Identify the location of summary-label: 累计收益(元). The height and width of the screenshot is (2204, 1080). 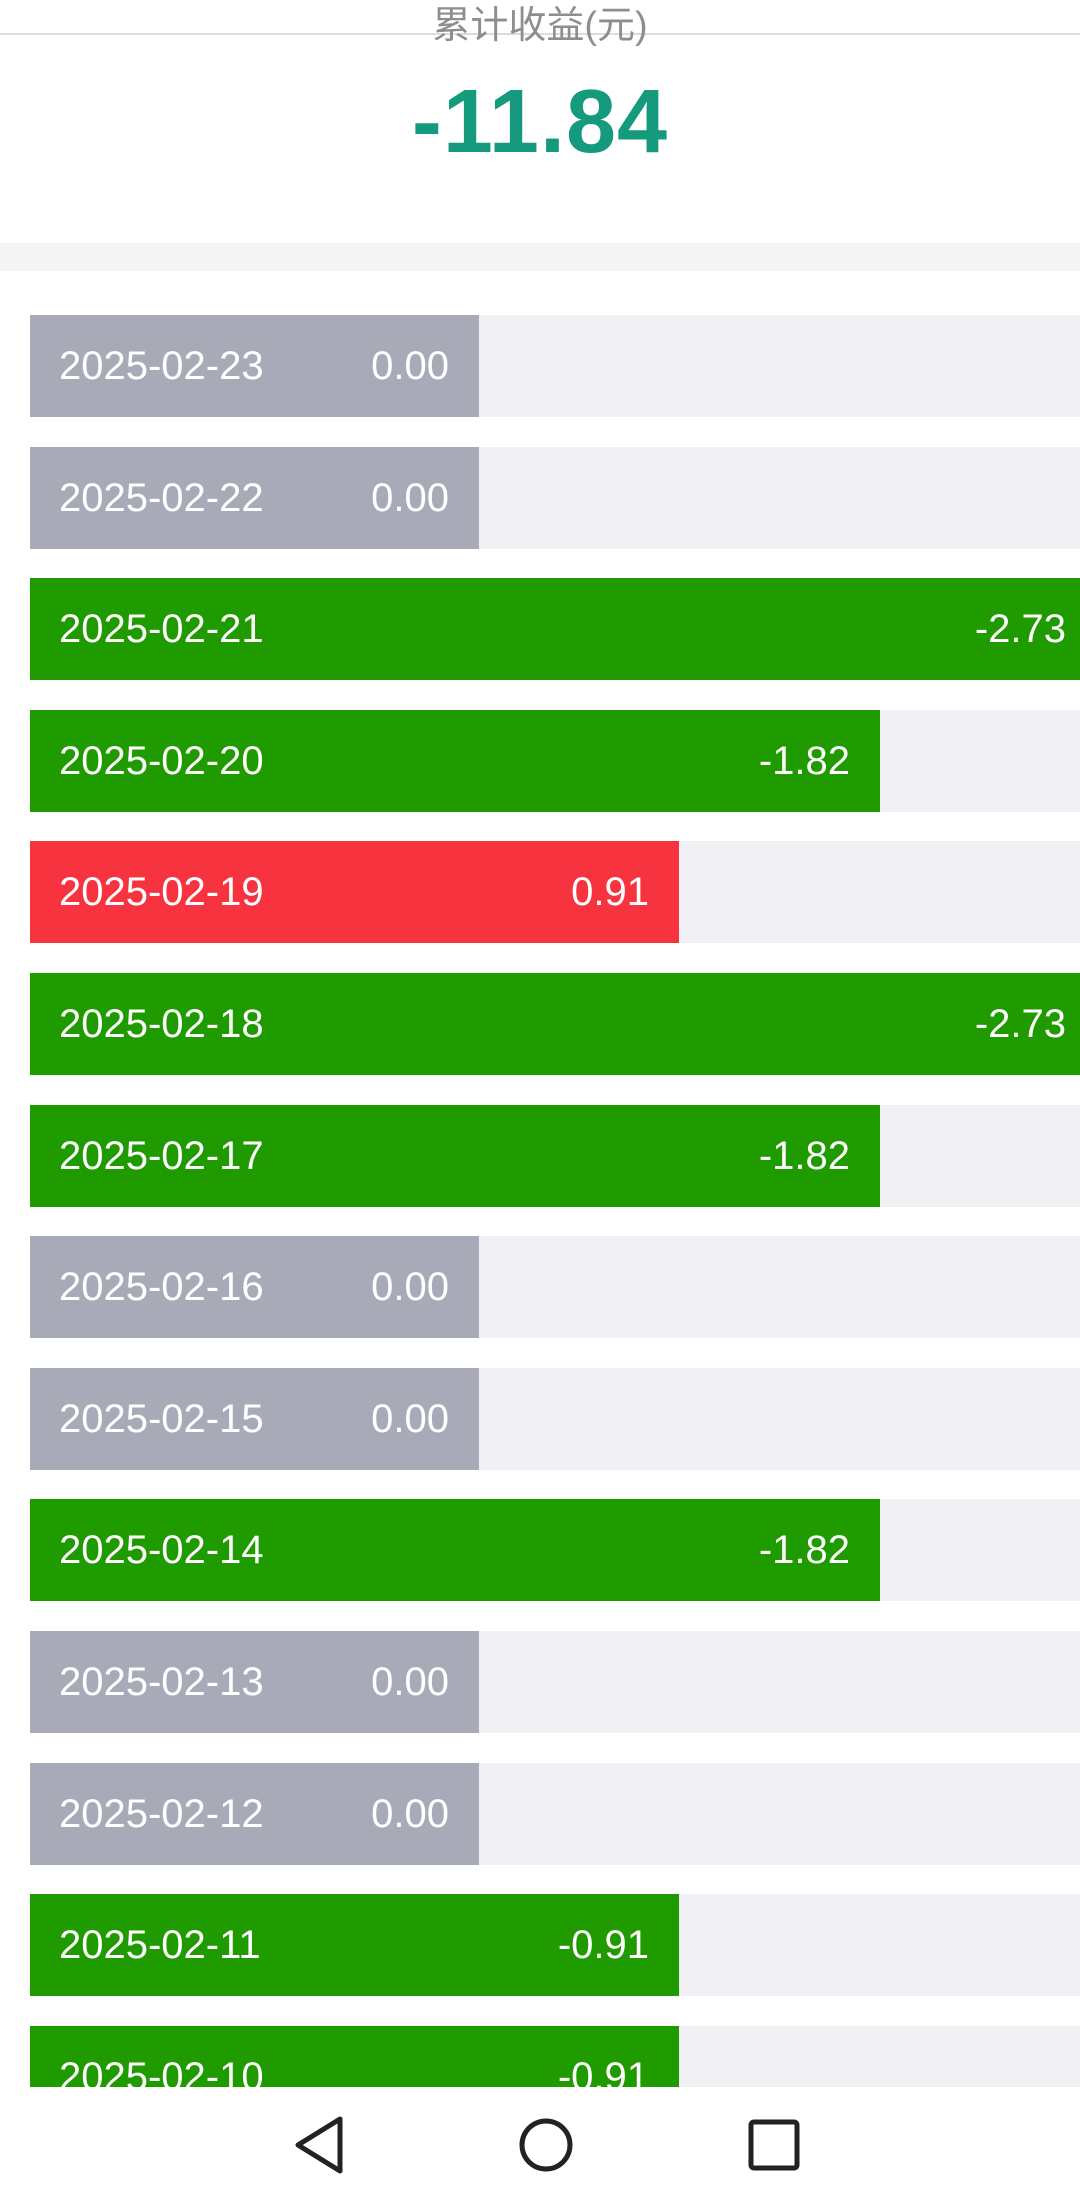
(540, 26).